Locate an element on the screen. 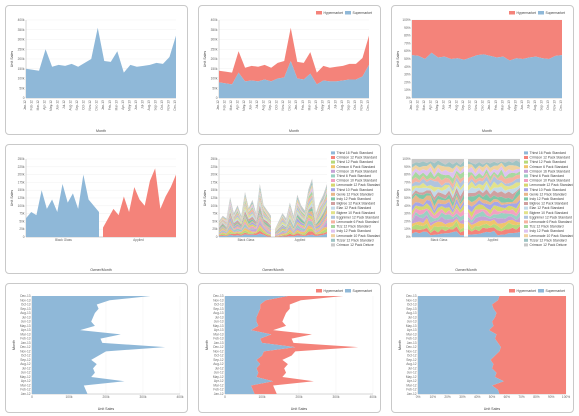  y-tick-label: 150k is located at coordinates (214, 69).